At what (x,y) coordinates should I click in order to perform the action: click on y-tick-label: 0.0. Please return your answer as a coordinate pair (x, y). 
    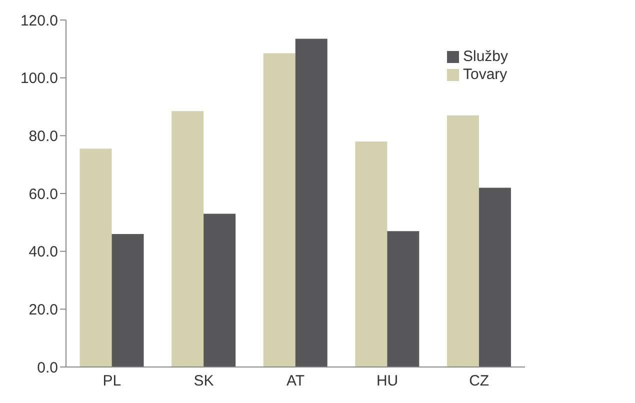
    Looking at the image, I should click on (47, 367).